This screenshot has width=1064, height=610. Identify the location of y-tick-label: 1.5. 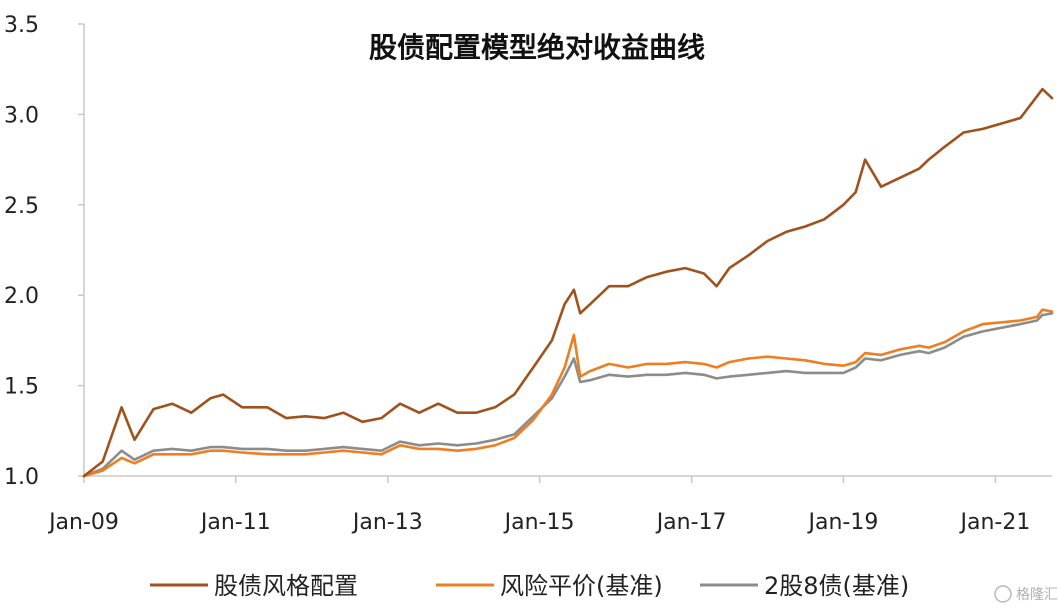
(21, 387).